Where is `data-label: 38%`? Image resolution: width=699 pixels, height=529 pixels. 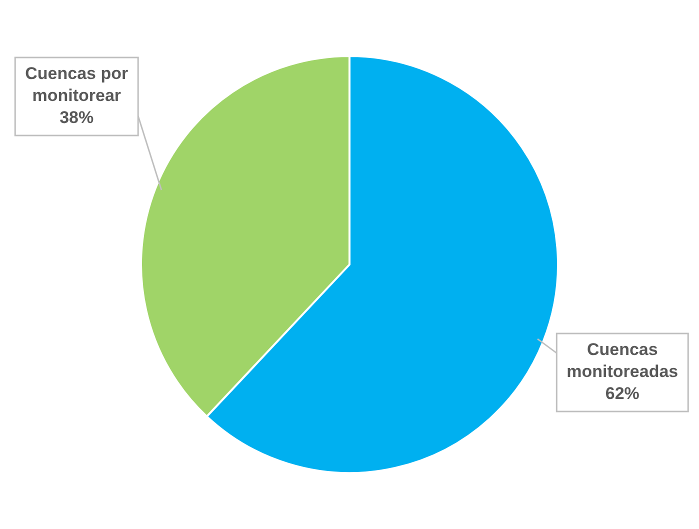
data-label: 38% is located at coordinates (77, 118).